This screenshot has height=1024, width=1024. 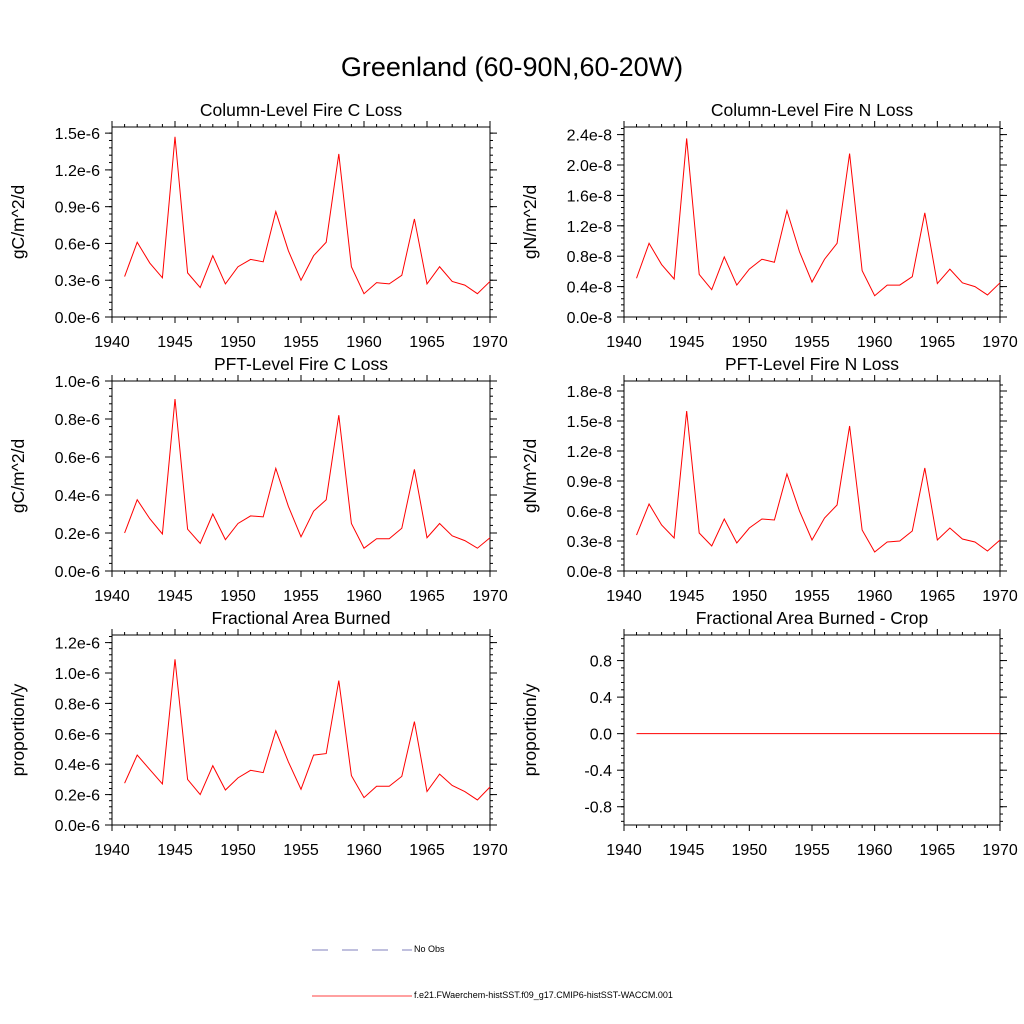 I want to click on y-tick-label: -0.4, so click(x=598, y=771).